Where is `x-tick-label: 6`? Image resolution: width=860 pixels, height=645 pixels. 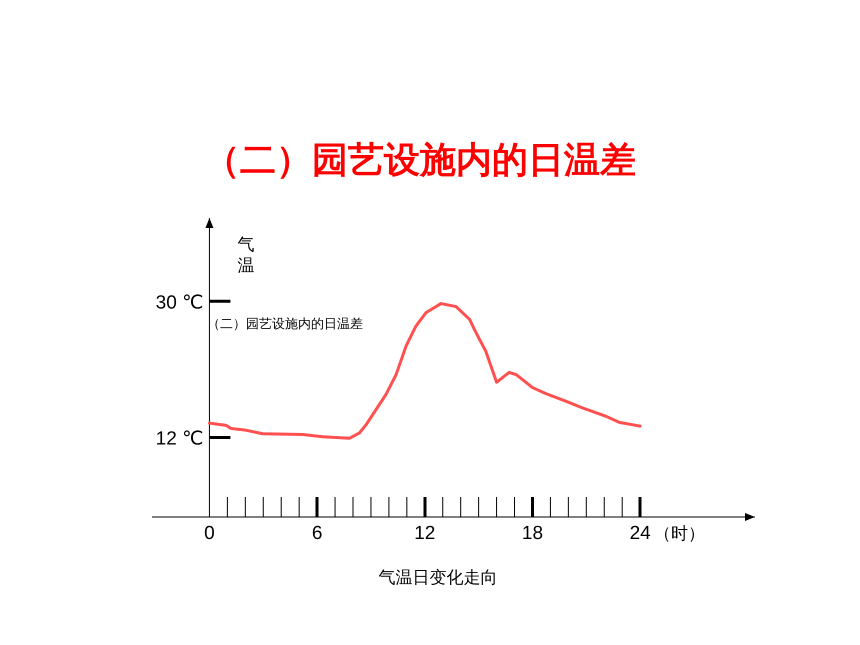 x-tick-label: 6 is located at coordinates (317, 533).